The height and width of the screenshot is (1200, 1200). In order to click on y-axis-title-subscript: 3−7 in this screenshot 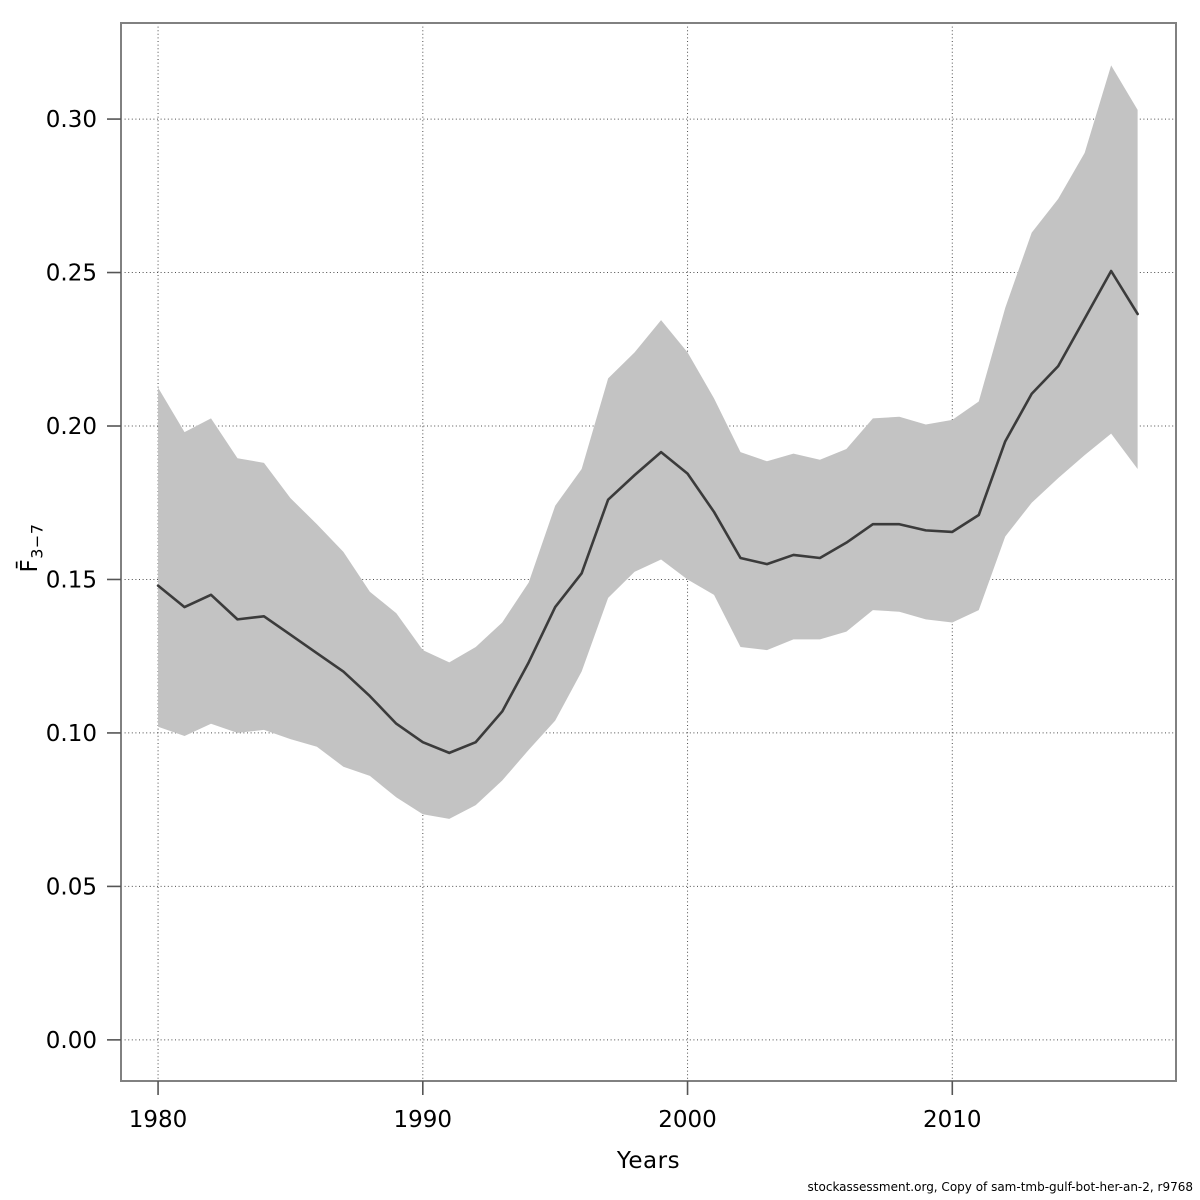, I will do `click(37, 541)`.